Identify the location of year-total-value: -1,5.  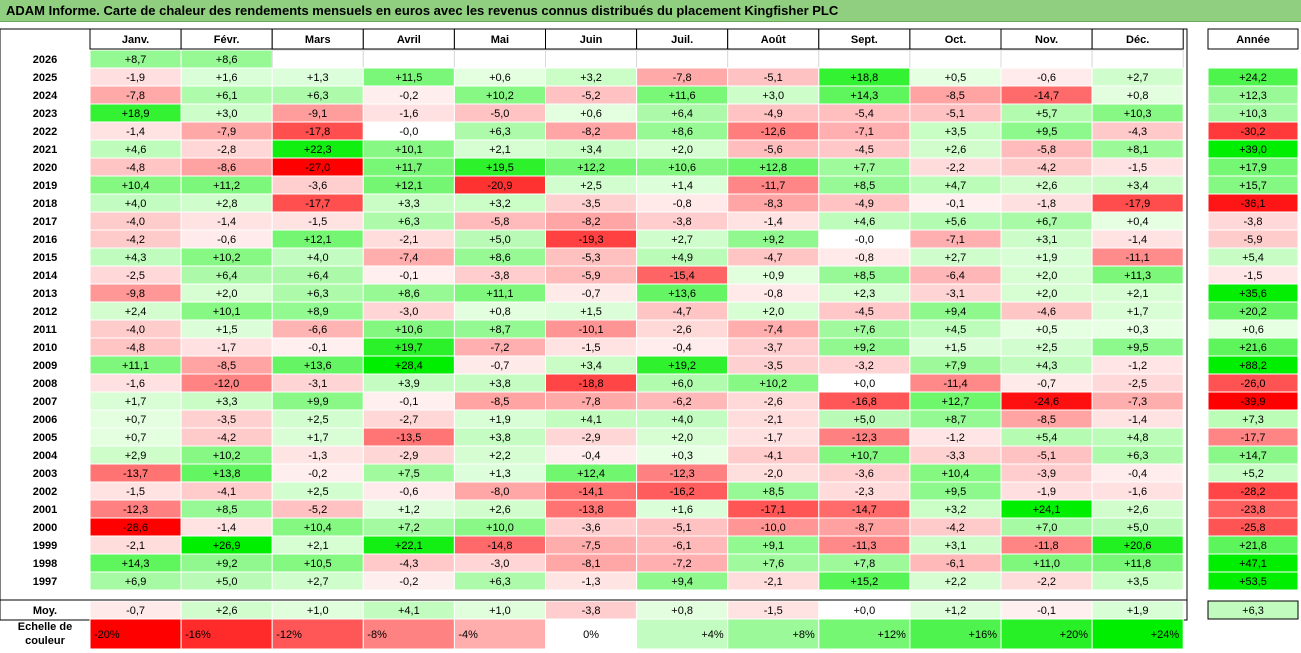
(1253, 276).